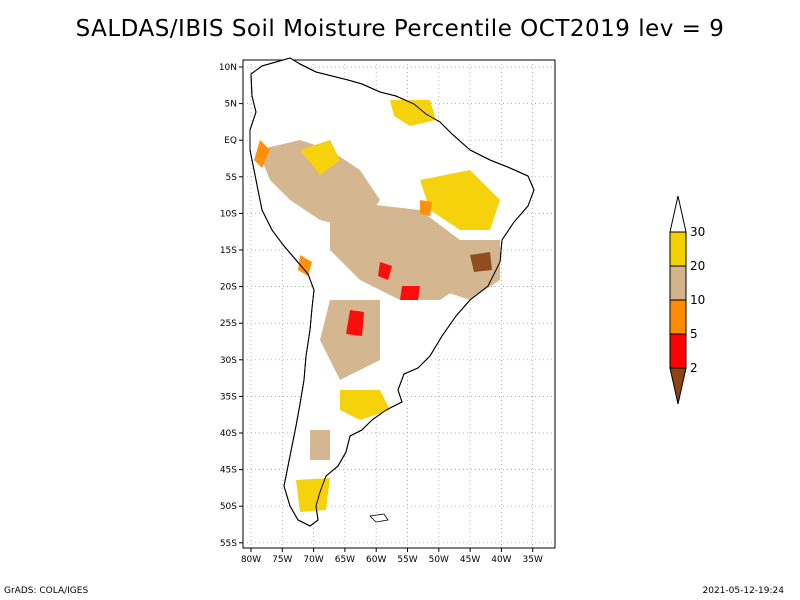  I want to click on colorbar-arrow-bottom, so click(678, 386).